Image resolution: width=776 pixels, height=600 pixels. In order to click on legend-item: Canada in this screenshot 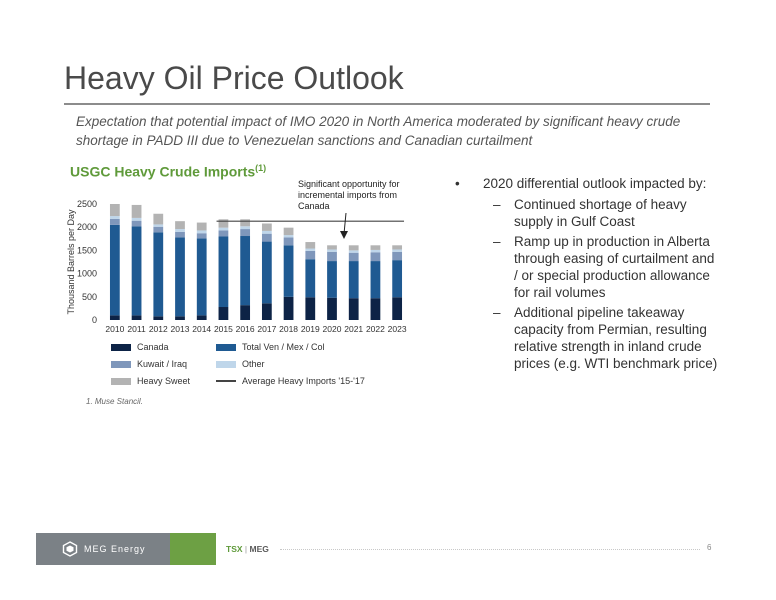, I will do `click(140, 347)`.